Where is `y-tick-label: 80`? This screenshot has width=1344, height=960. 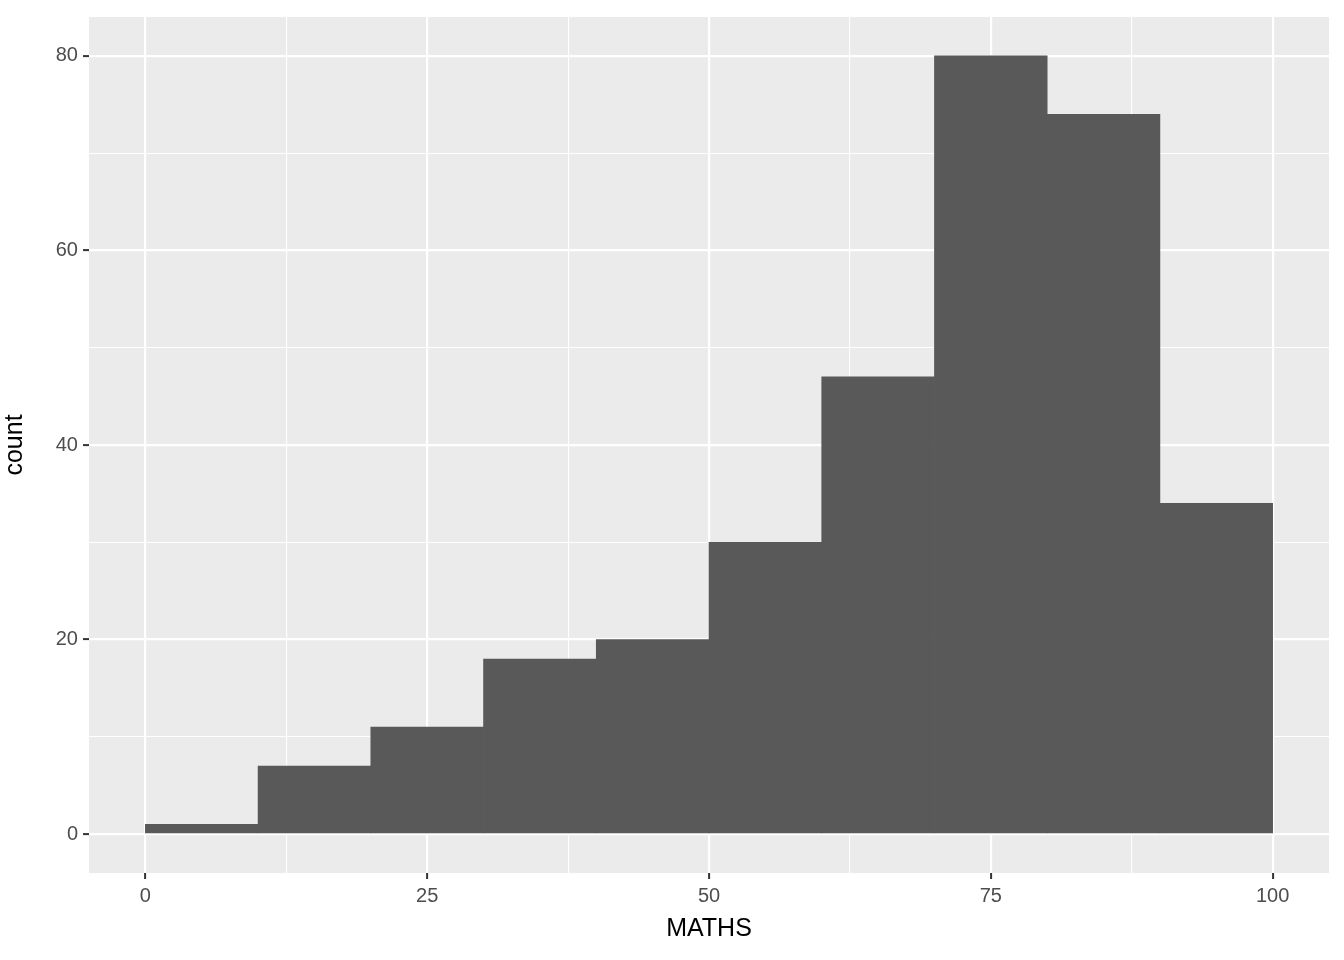 y-tick-label: 80 is located at coordinates (66, 54).